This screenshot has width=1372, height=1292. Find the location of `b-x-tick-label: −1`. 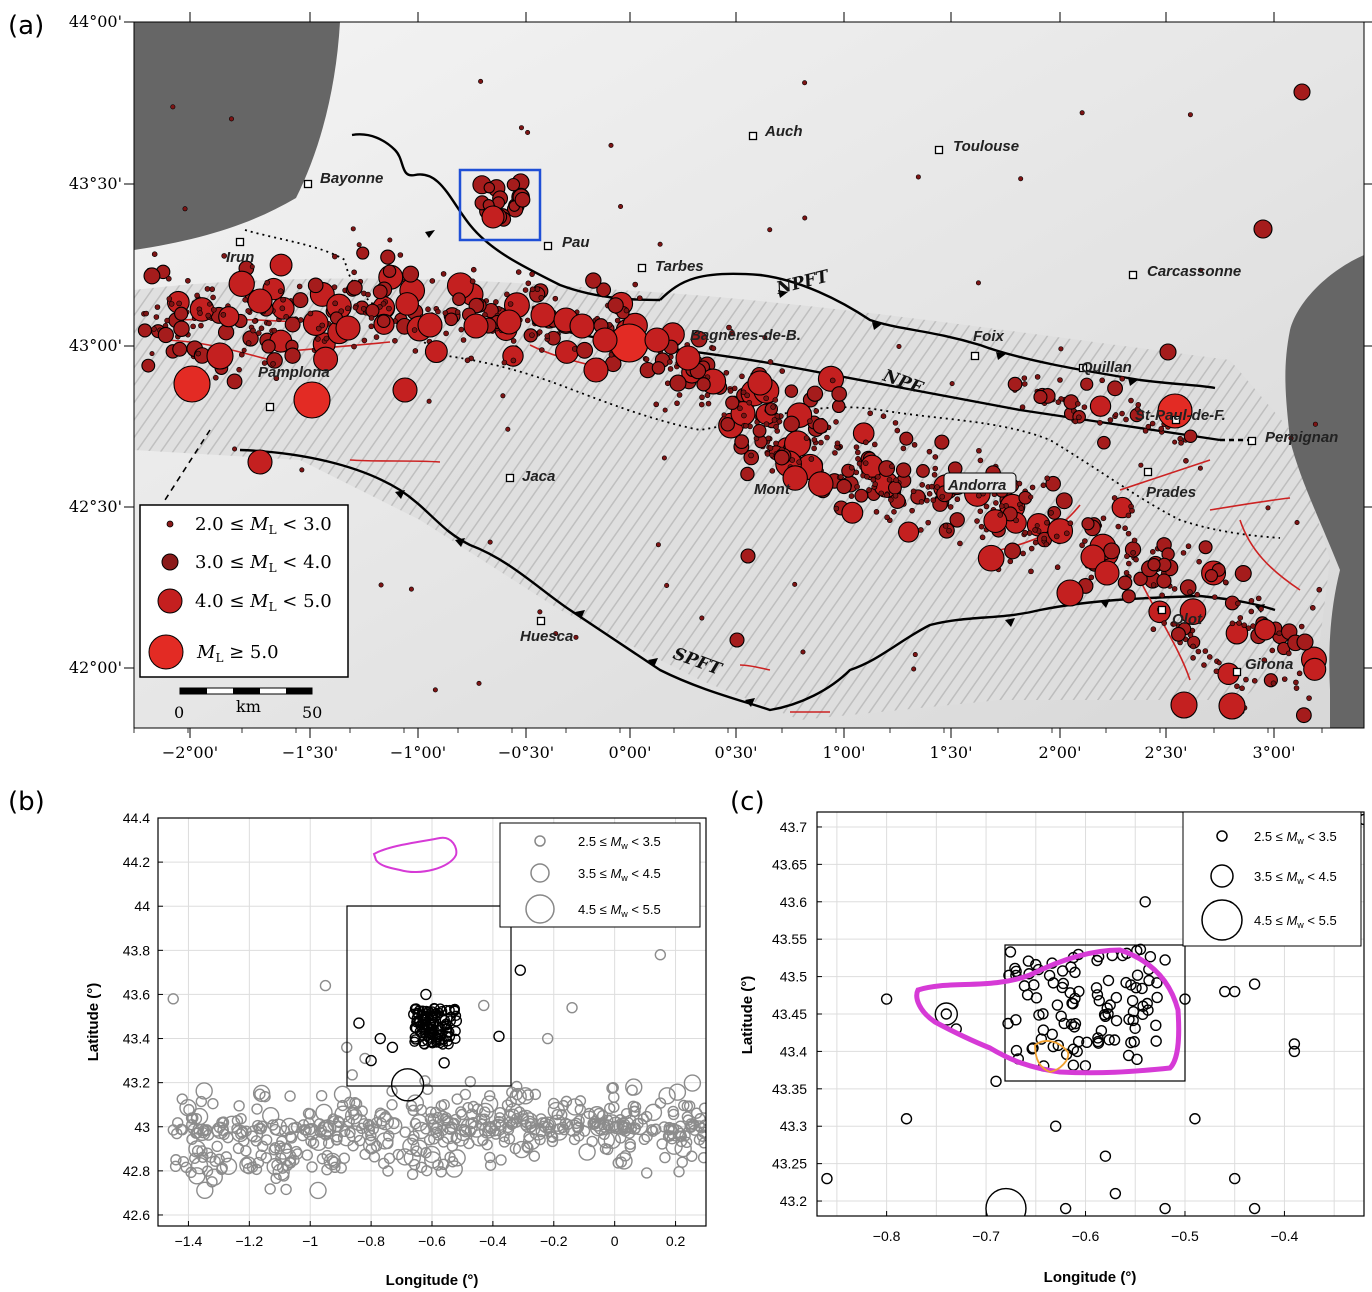

b-x-tick-label: −1 is located at coordinates (310, 1241).